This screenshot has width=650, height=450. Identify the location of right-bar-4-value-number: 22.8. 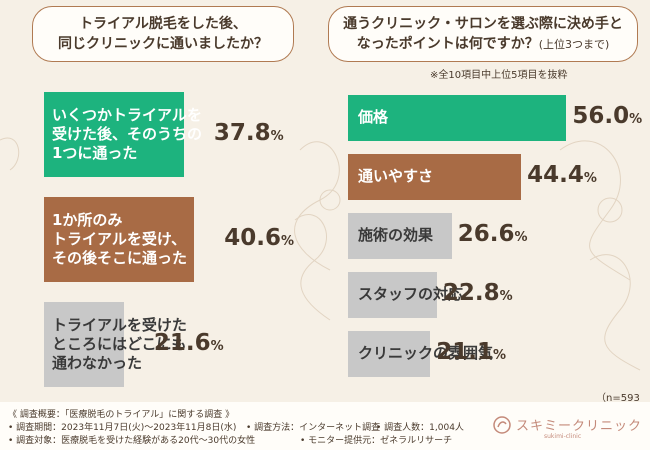
(471, 293).